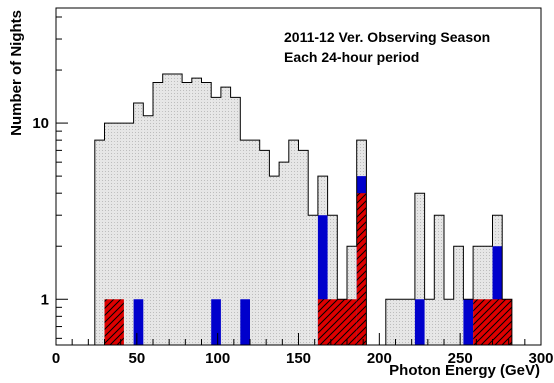  Describe the element at coordinates (460, 358) in the screenshot. I see `x-tick-label: 250` at that location.